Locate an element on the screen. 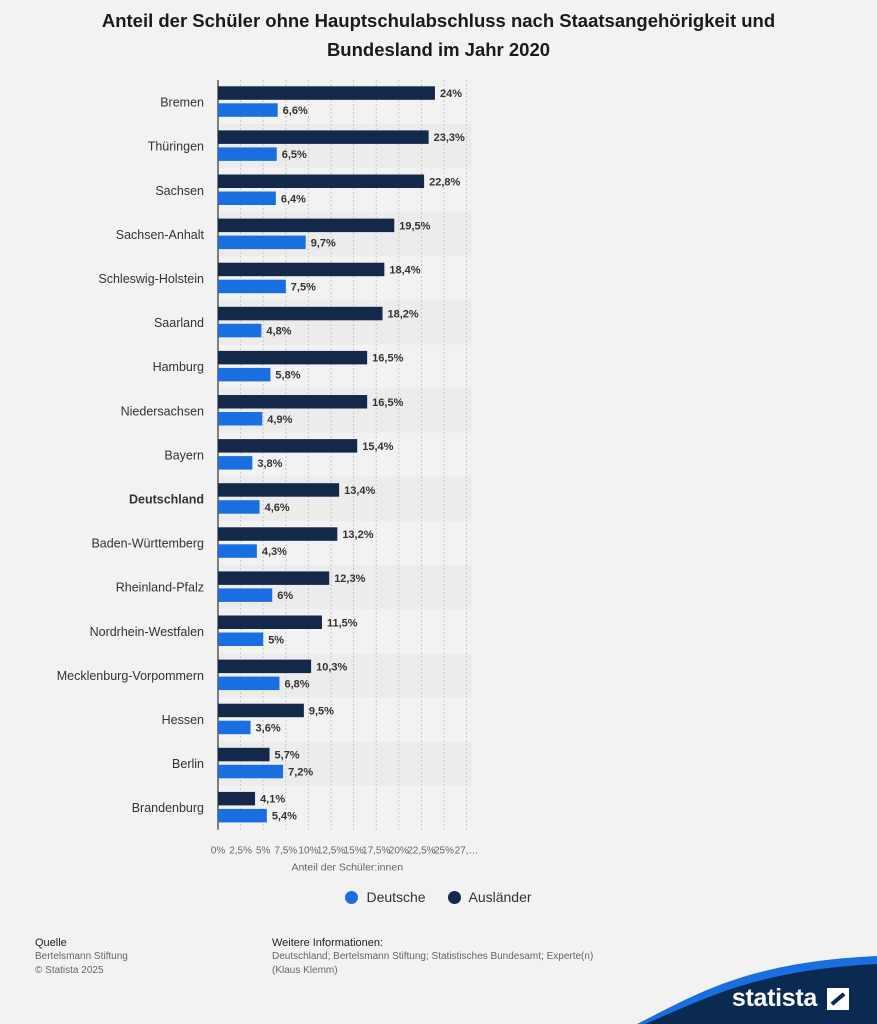 The width and height of the screenshot is (877, 1024). data-label-deutsche: 7,5% is located at coordinates (303, 287).